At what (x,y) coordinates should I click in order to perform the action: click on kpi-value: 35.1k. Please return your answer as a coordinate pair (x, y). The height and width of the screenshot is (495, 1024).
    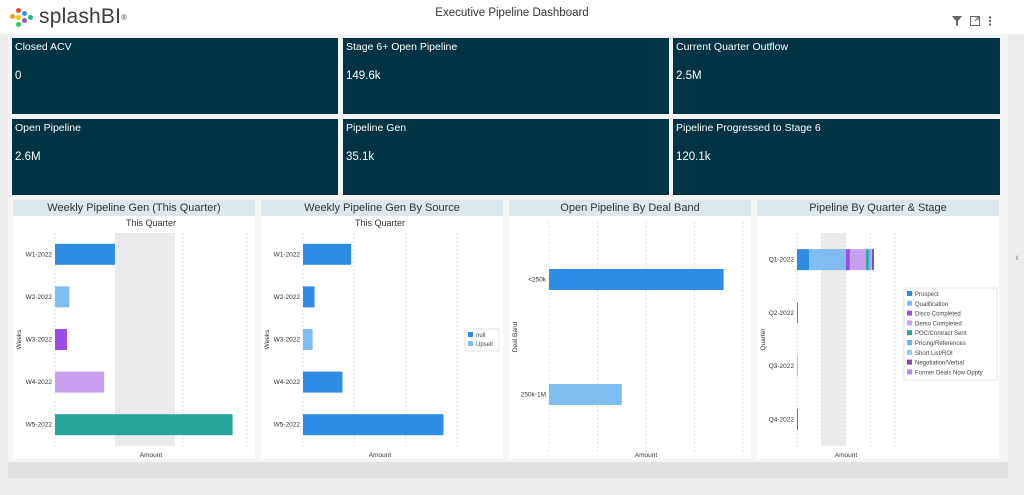
    Looking at the image, I should click on (360, 157).